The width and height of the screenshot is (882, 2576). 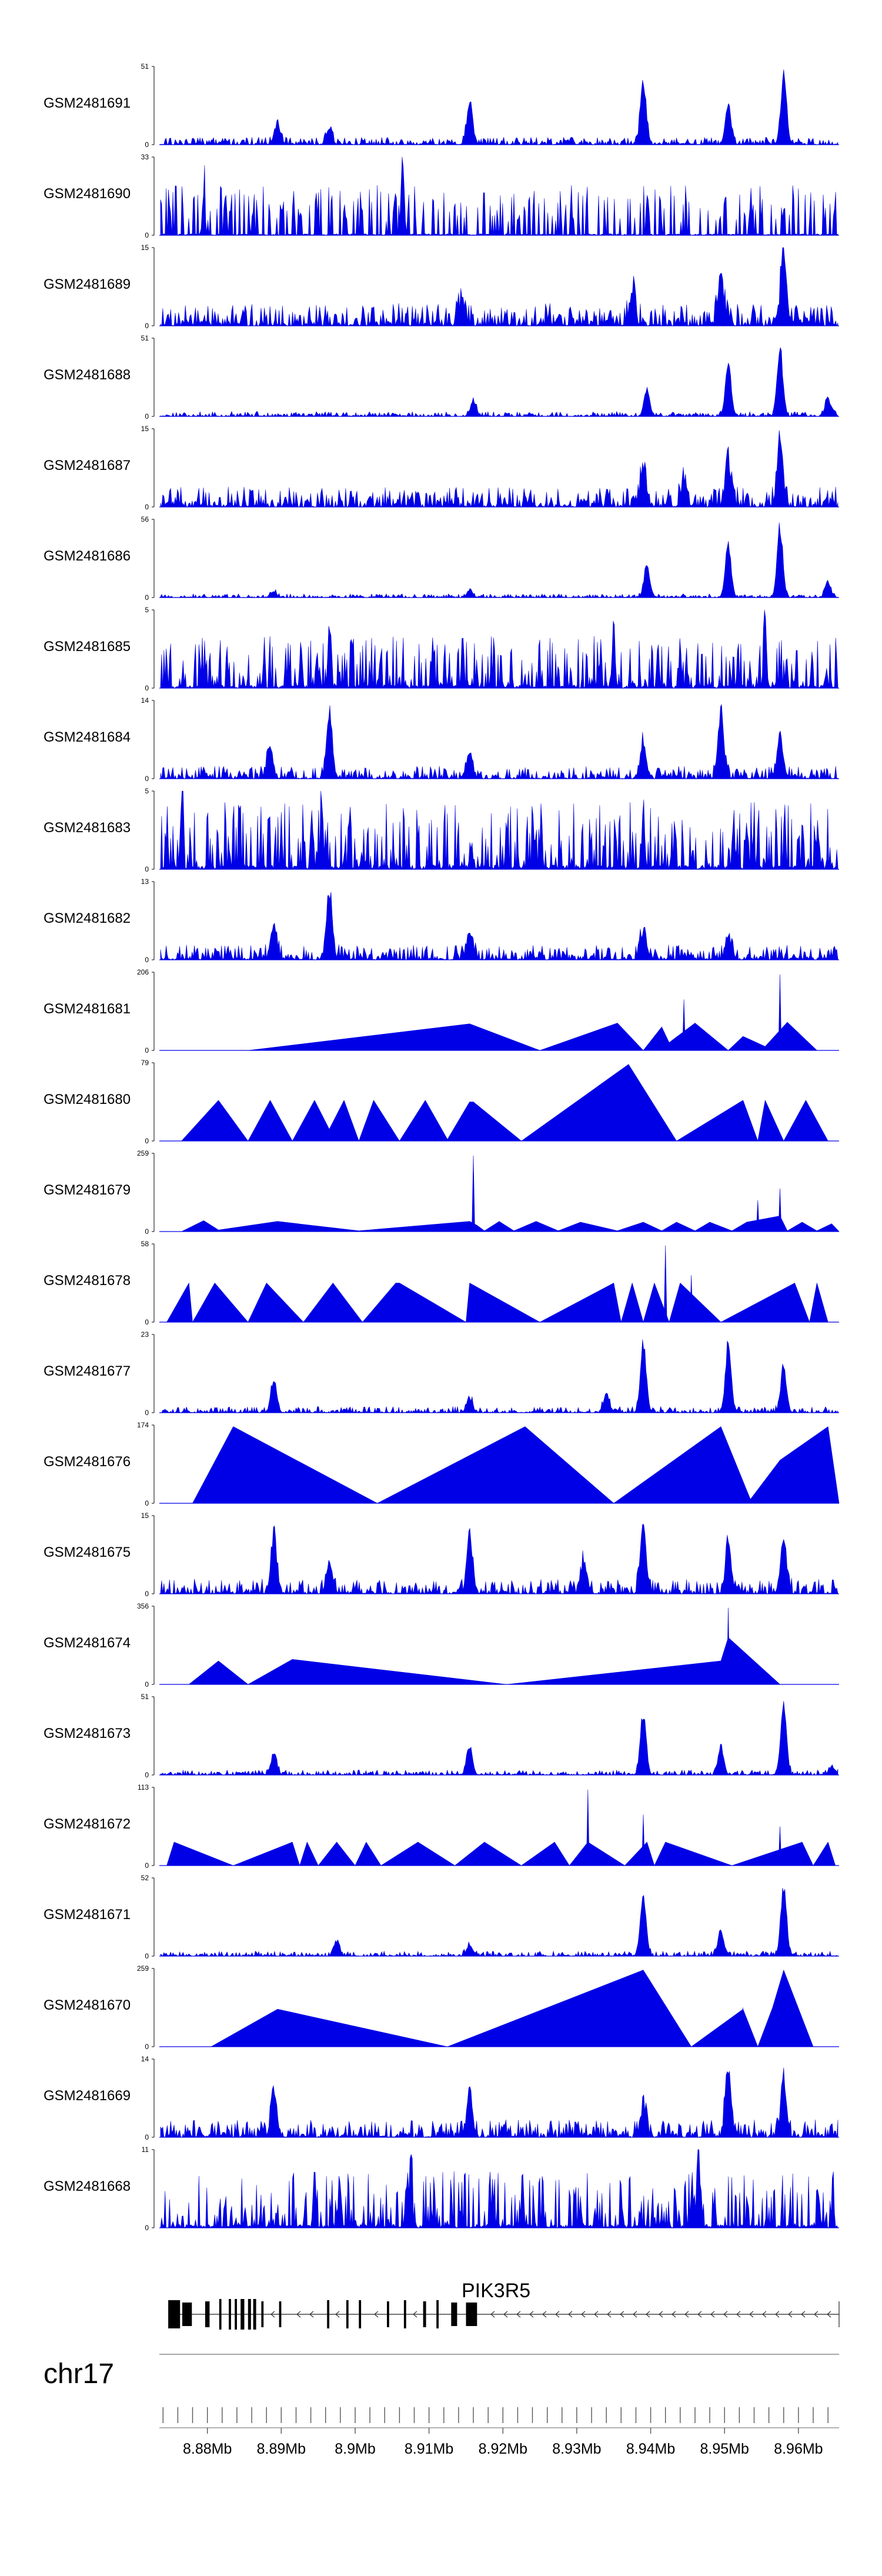 What do you see at coordinates (87, 1009) in the screenshot?
I see `track-label: GSM2481681` at bounding box center [87, 1009].